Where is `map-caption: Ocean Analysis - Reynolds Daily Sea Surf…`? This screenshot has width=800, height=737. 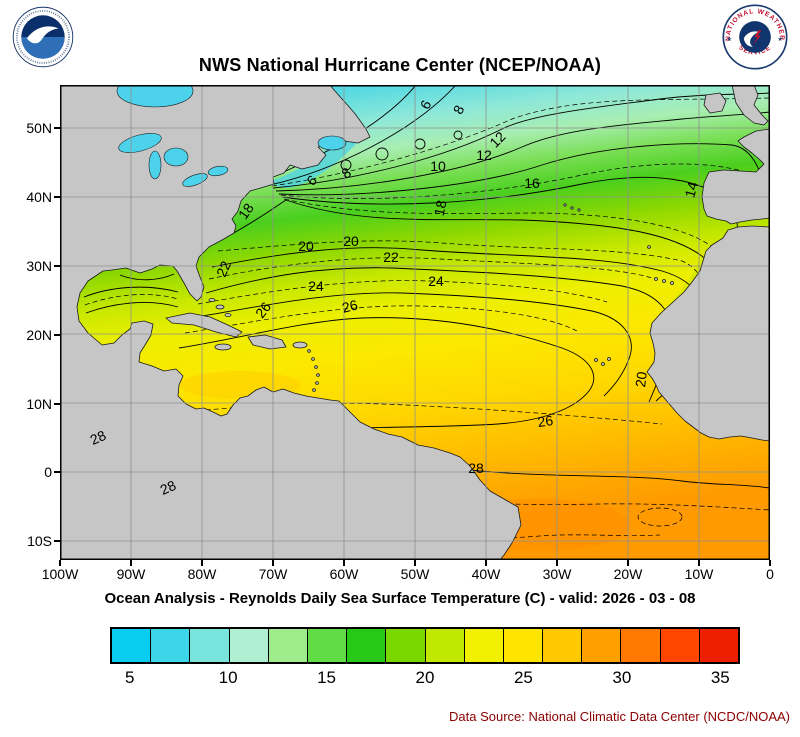
map-caption: Ocean Analysis - Reynolds Daily Sea Surf… is located at coordinates (400, 598).